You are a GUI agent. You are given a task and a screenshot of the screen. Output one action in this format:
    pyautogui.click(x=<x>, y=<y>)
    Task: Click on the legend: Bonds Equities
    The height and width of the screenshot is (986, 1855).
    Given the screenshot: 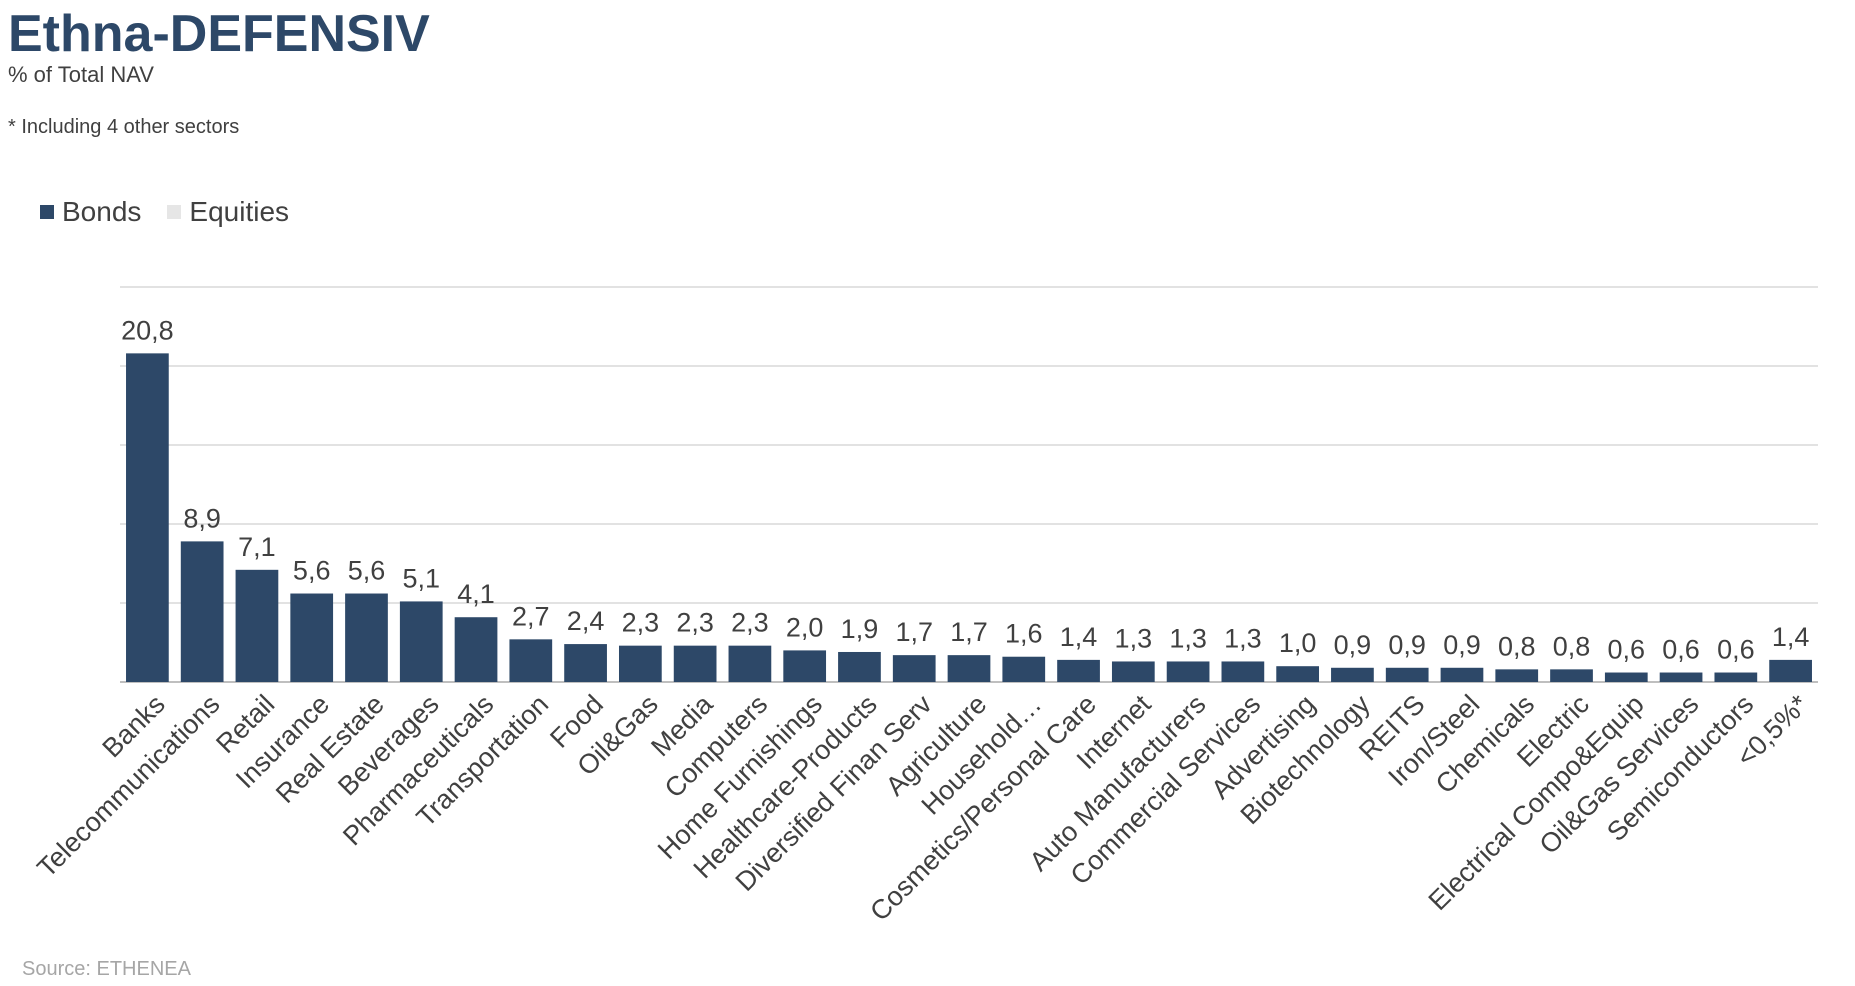 What is the action you would take?
    pyautogui.click(x=177, y=212)
    